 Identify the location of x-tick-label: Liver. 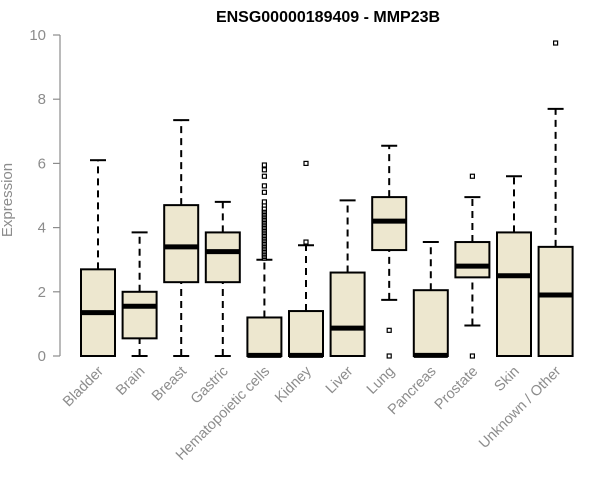
(340, 380).